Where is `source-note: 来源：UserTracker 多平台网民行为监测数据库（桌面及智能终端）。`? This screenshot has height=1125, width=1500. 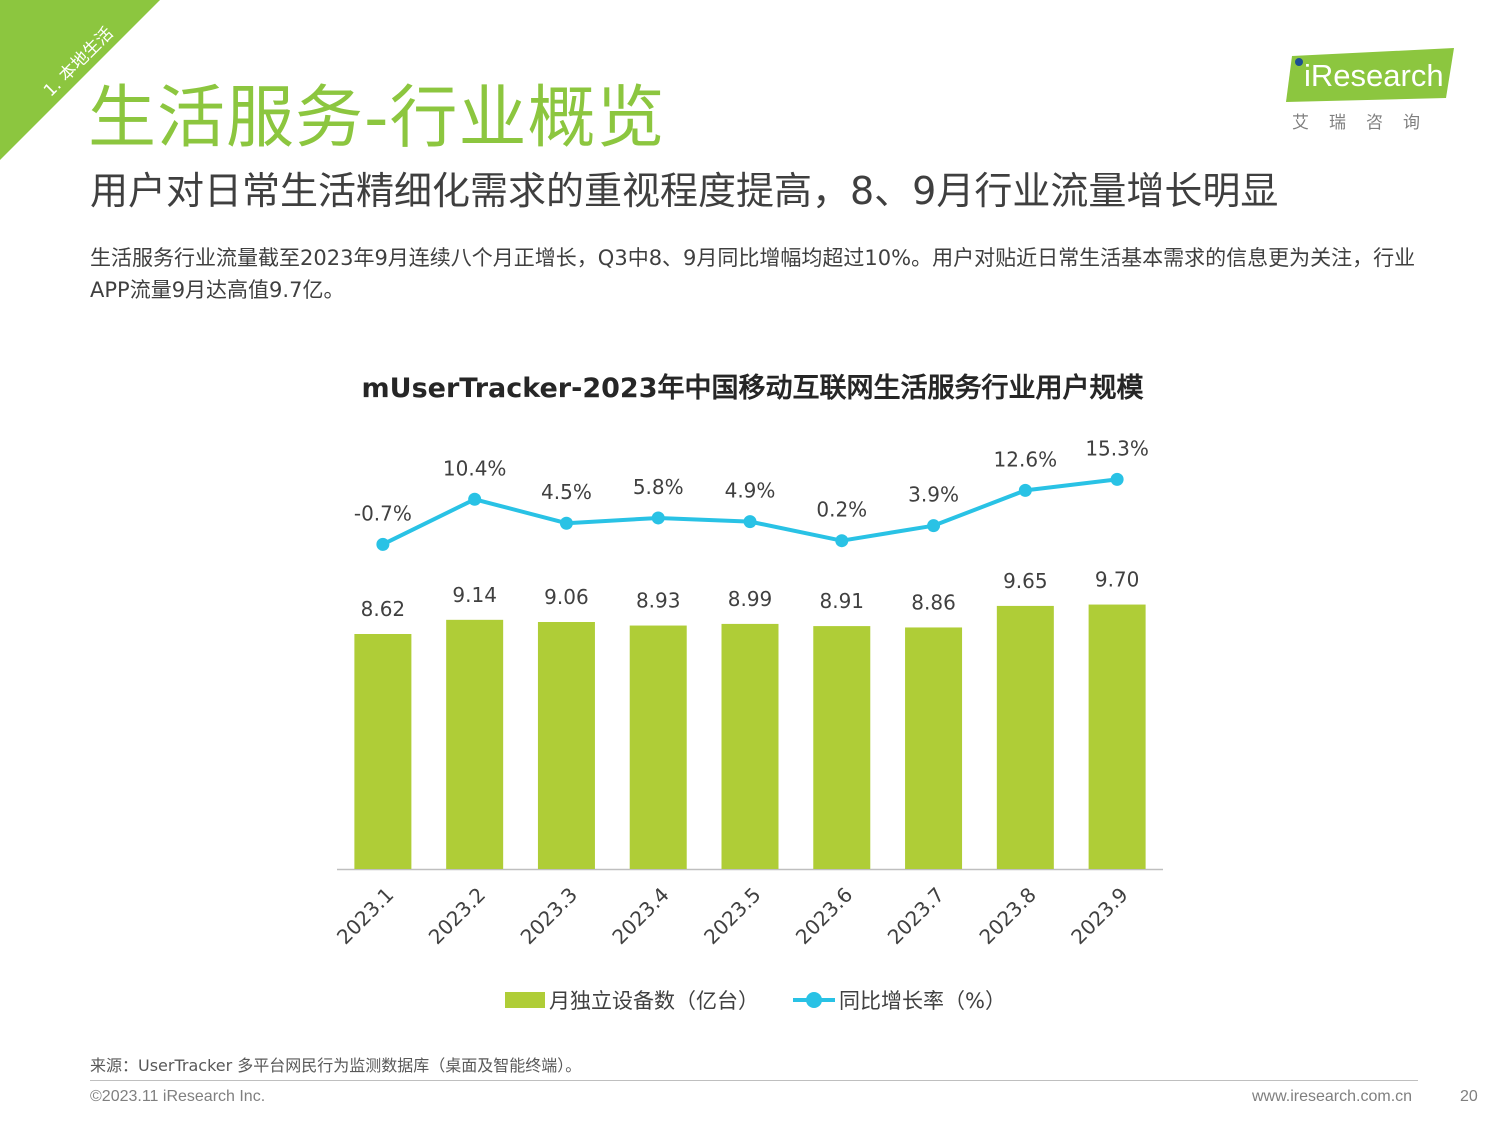 source-note: 来源：UserTracker 多平台网民行为监测数据库（桌面及智能终端）。 is located at coordinates (336, 1065).